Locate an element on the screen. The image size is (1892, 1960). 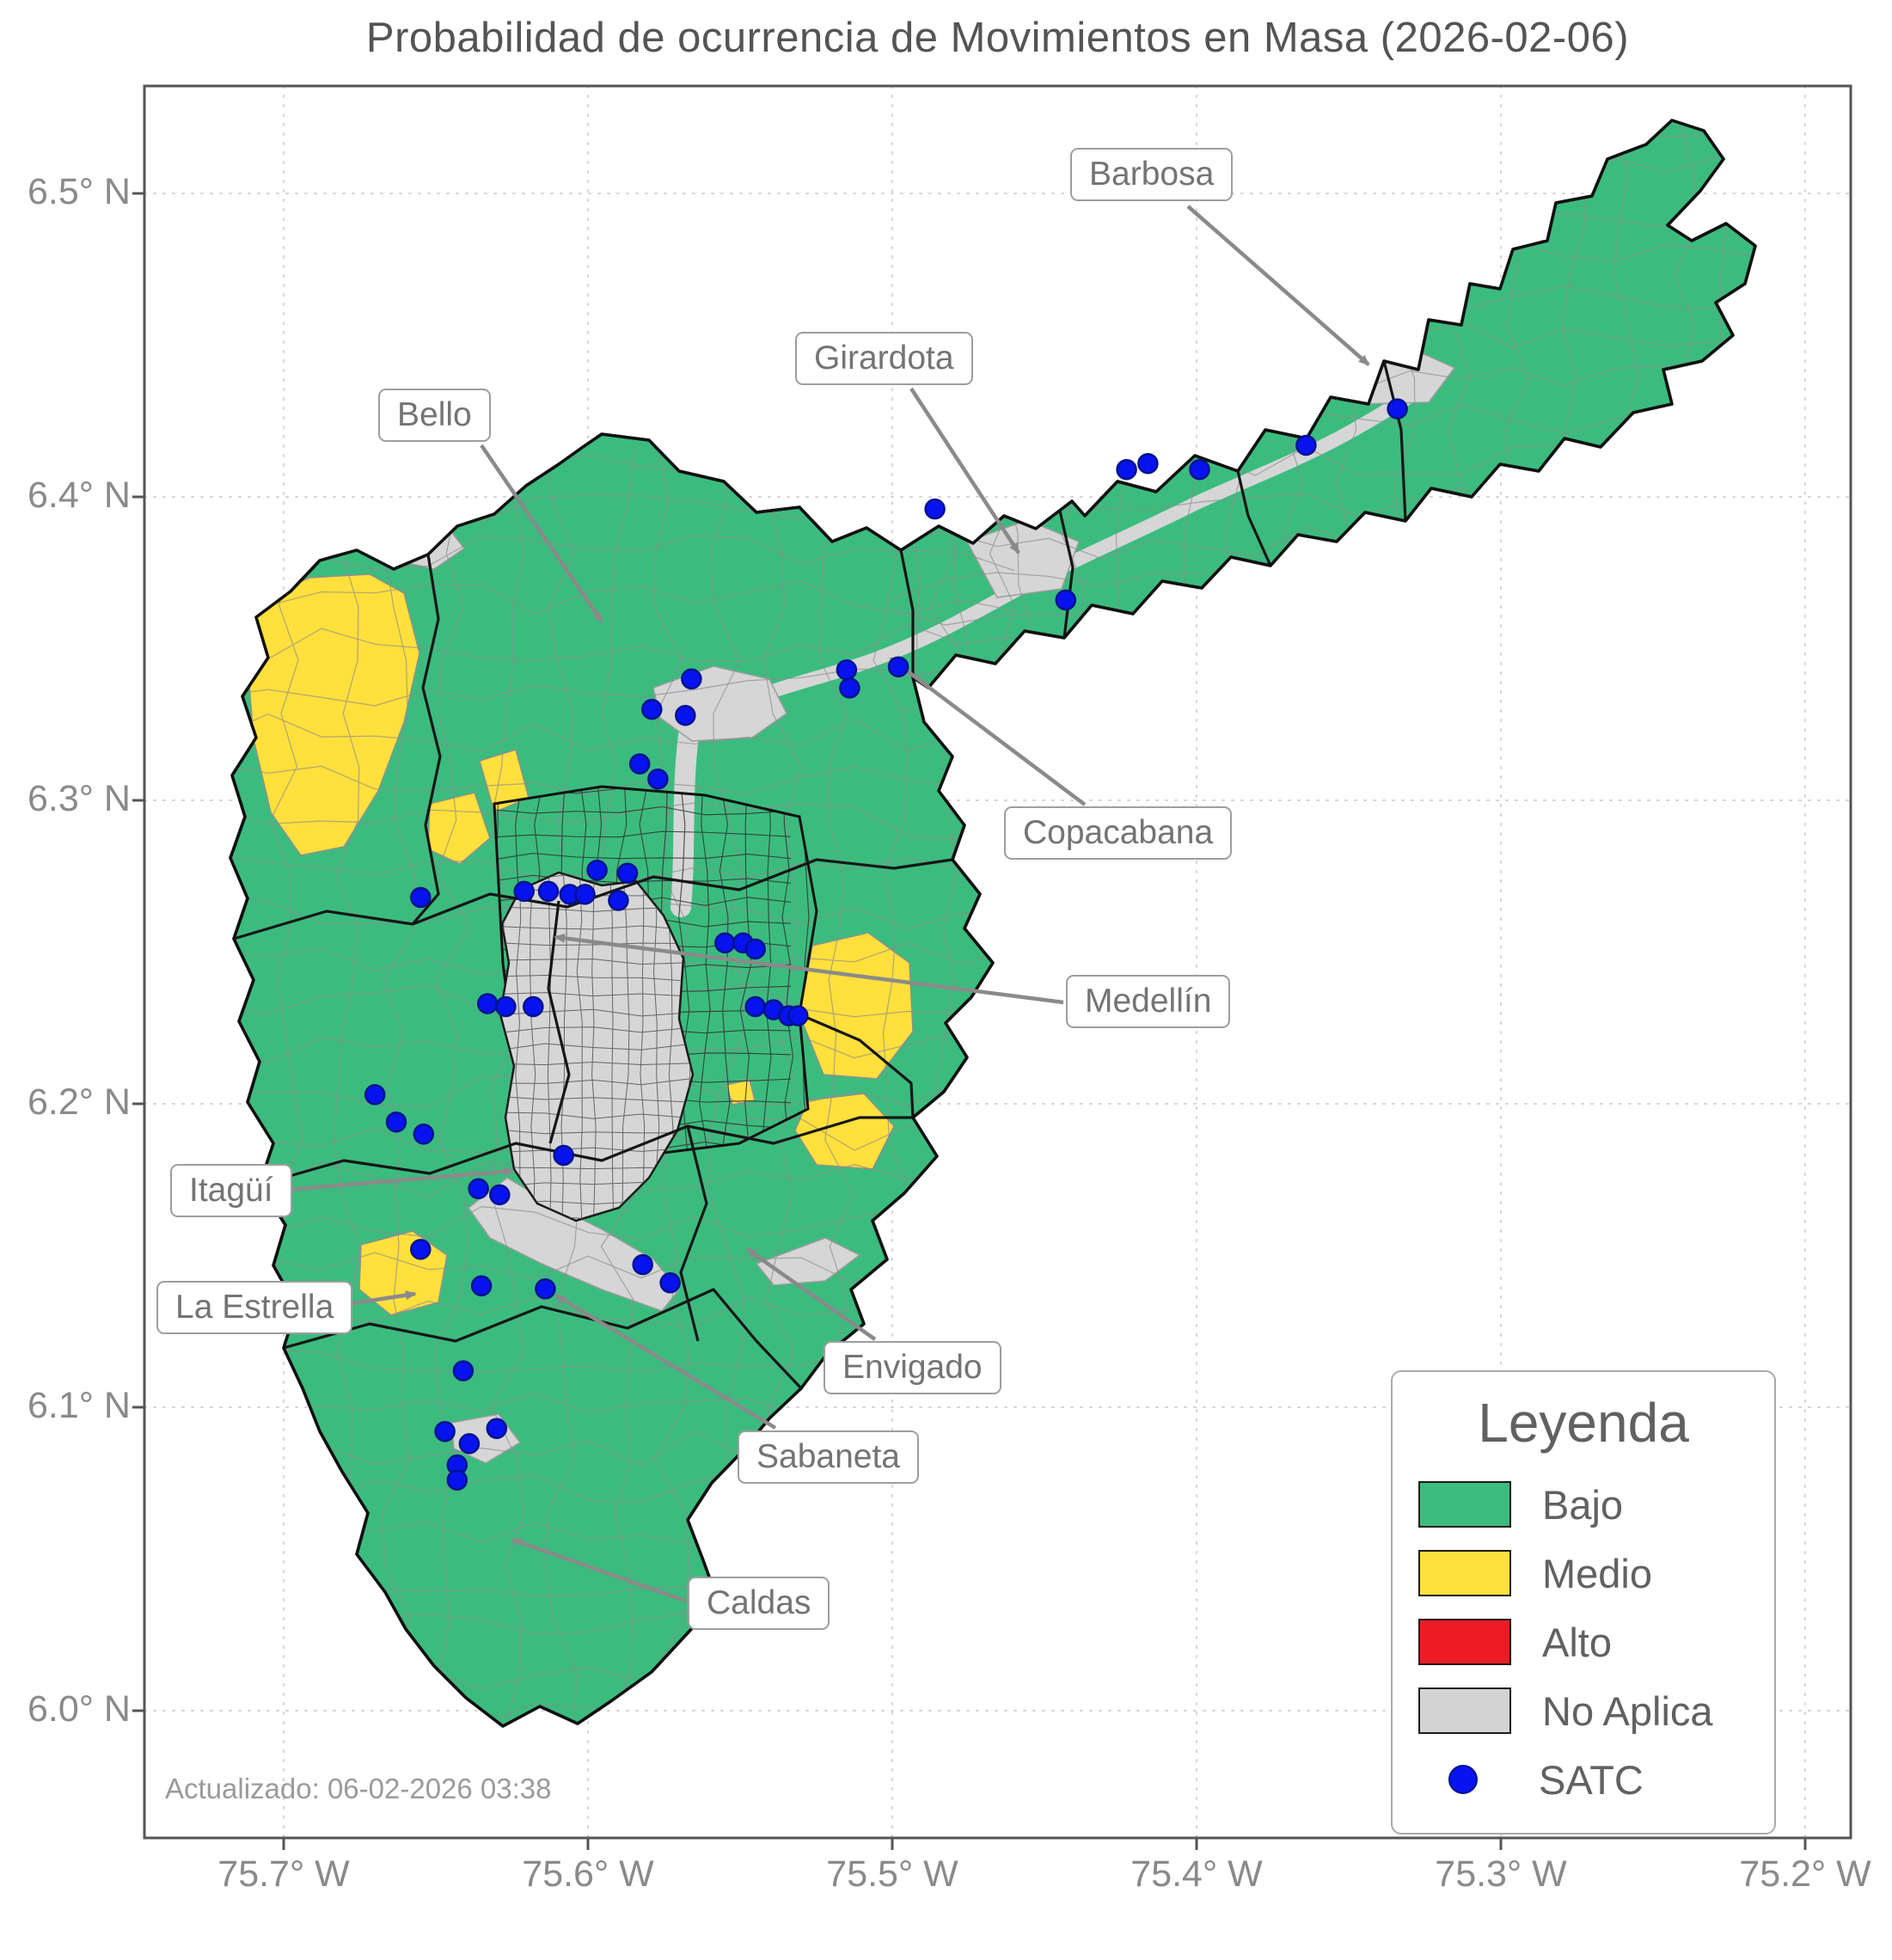
map-label-caldas: Caldas is located at coordinates (759, 1603).